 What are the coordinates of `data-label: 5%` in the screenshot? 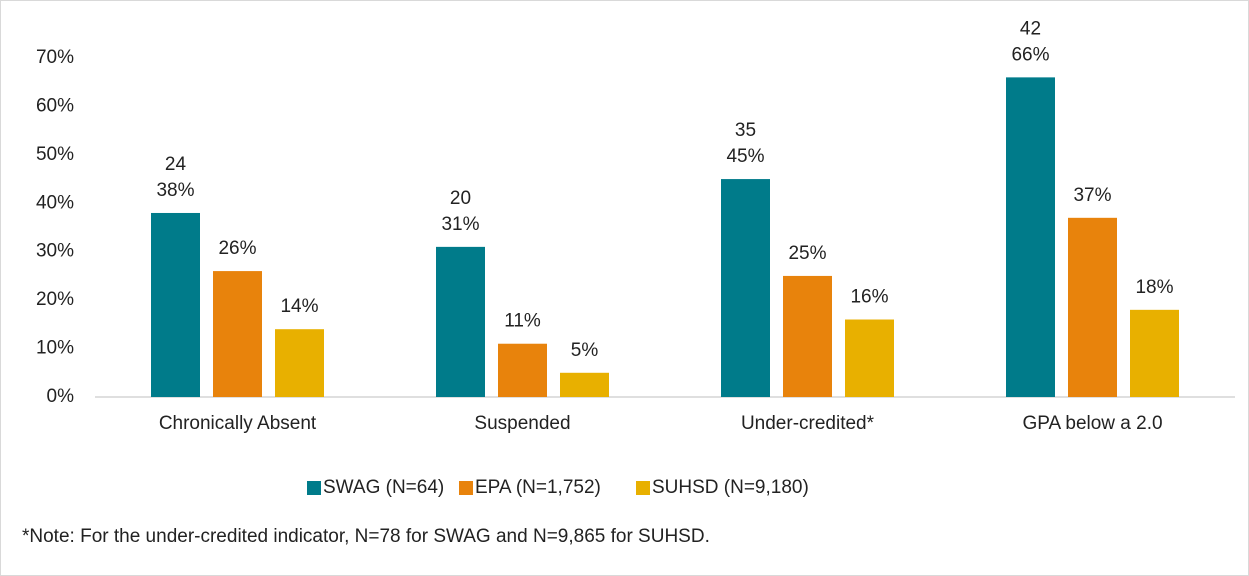 It's located at (585, 350).